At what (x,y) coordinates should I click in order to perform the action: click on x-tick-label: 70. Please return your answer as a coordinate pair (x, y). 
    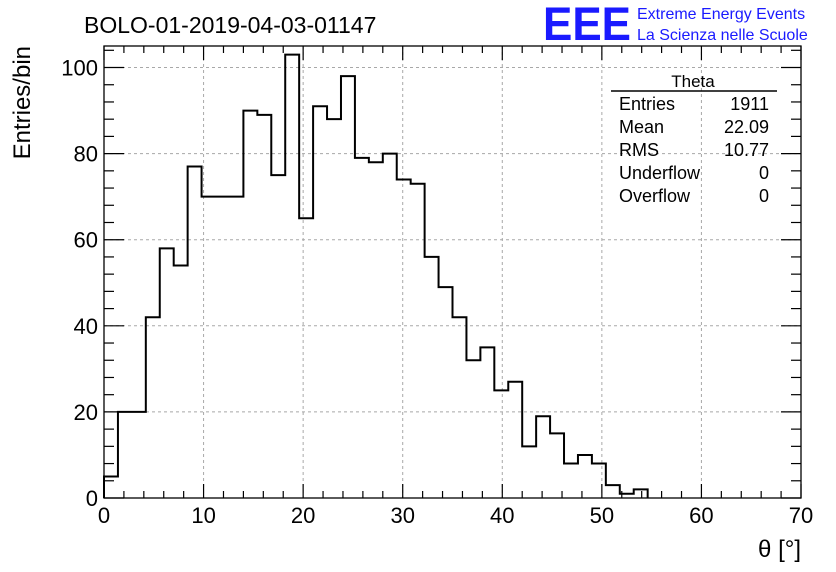
    Looking at the image, I should click on (801, 515).